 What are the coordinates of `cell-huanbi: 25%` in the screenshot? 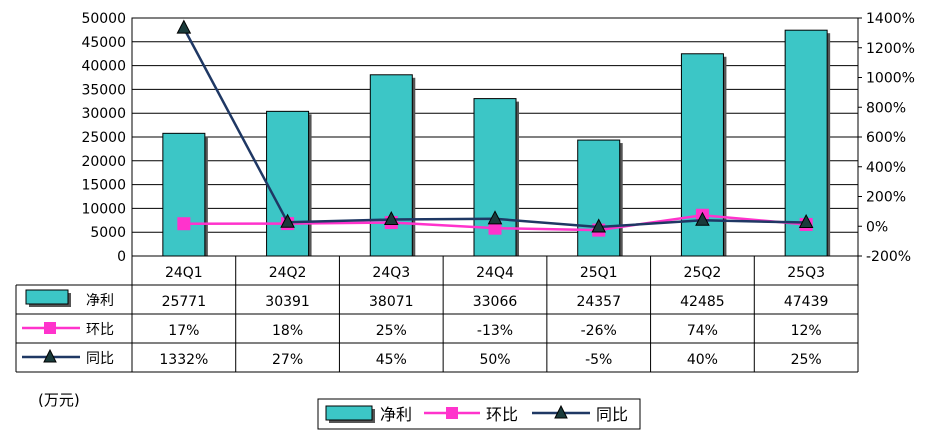 It's located at (391, 331).